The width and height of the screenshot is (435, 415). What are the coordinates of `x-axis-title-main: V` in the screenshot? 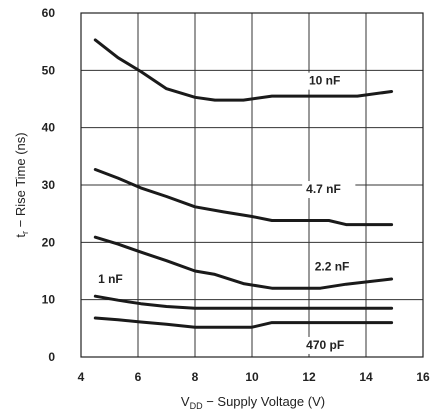 It's located at (185, 401).